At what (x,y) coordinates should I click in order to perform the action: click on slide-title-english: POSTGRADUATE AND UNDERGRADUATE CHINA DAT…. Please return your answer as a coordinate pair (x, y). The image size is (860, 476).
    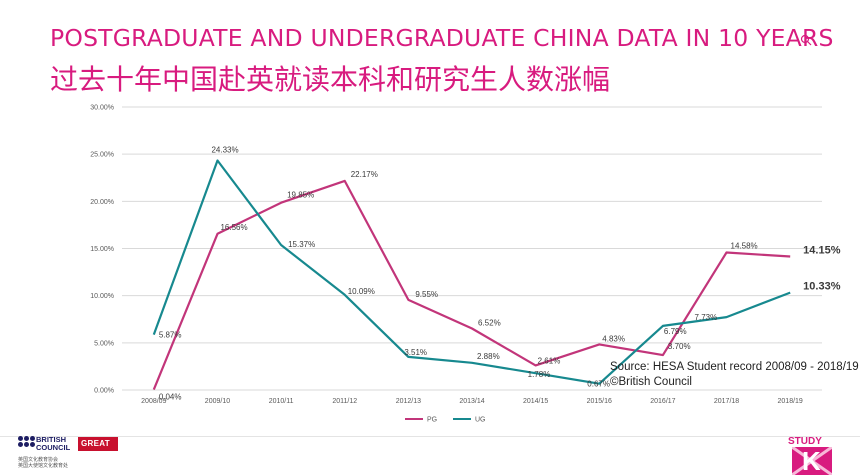
    Looking at the image, I should click on (442, 38).